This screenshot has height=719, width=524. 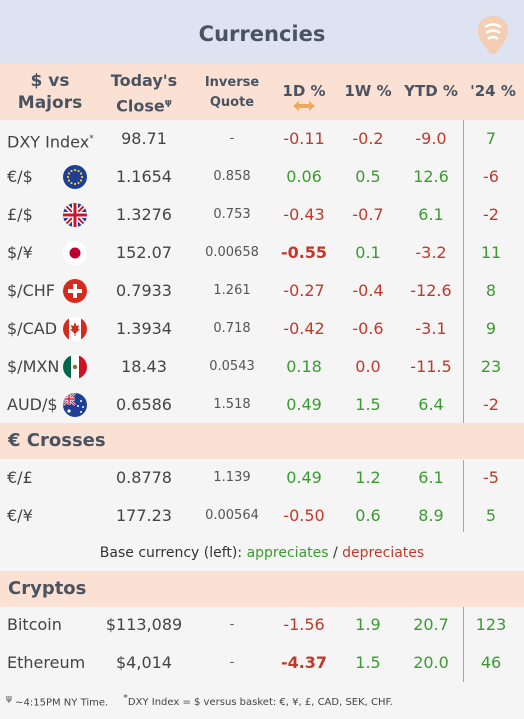 What do you see at coordinates (304, 106) in the screenshot?
I see `sort-arrows-icon` at bounding box center [304, 106].